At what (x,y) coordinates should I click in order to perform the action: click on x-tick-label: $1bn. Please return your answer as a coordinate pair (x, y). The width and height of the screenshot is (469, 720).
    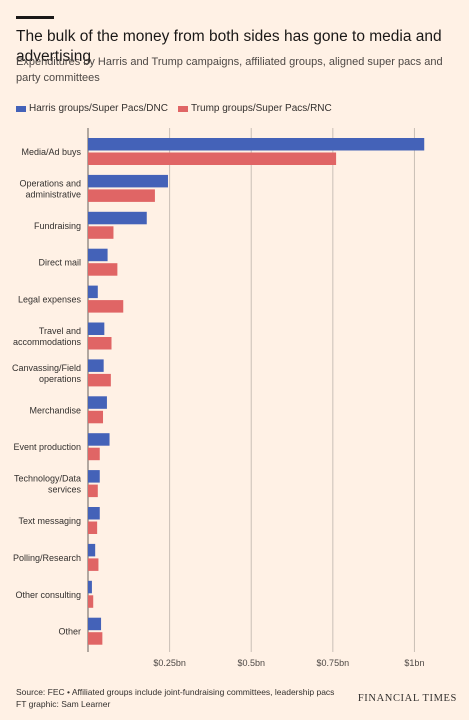
    Looking at the image, I should click on (414, 663).